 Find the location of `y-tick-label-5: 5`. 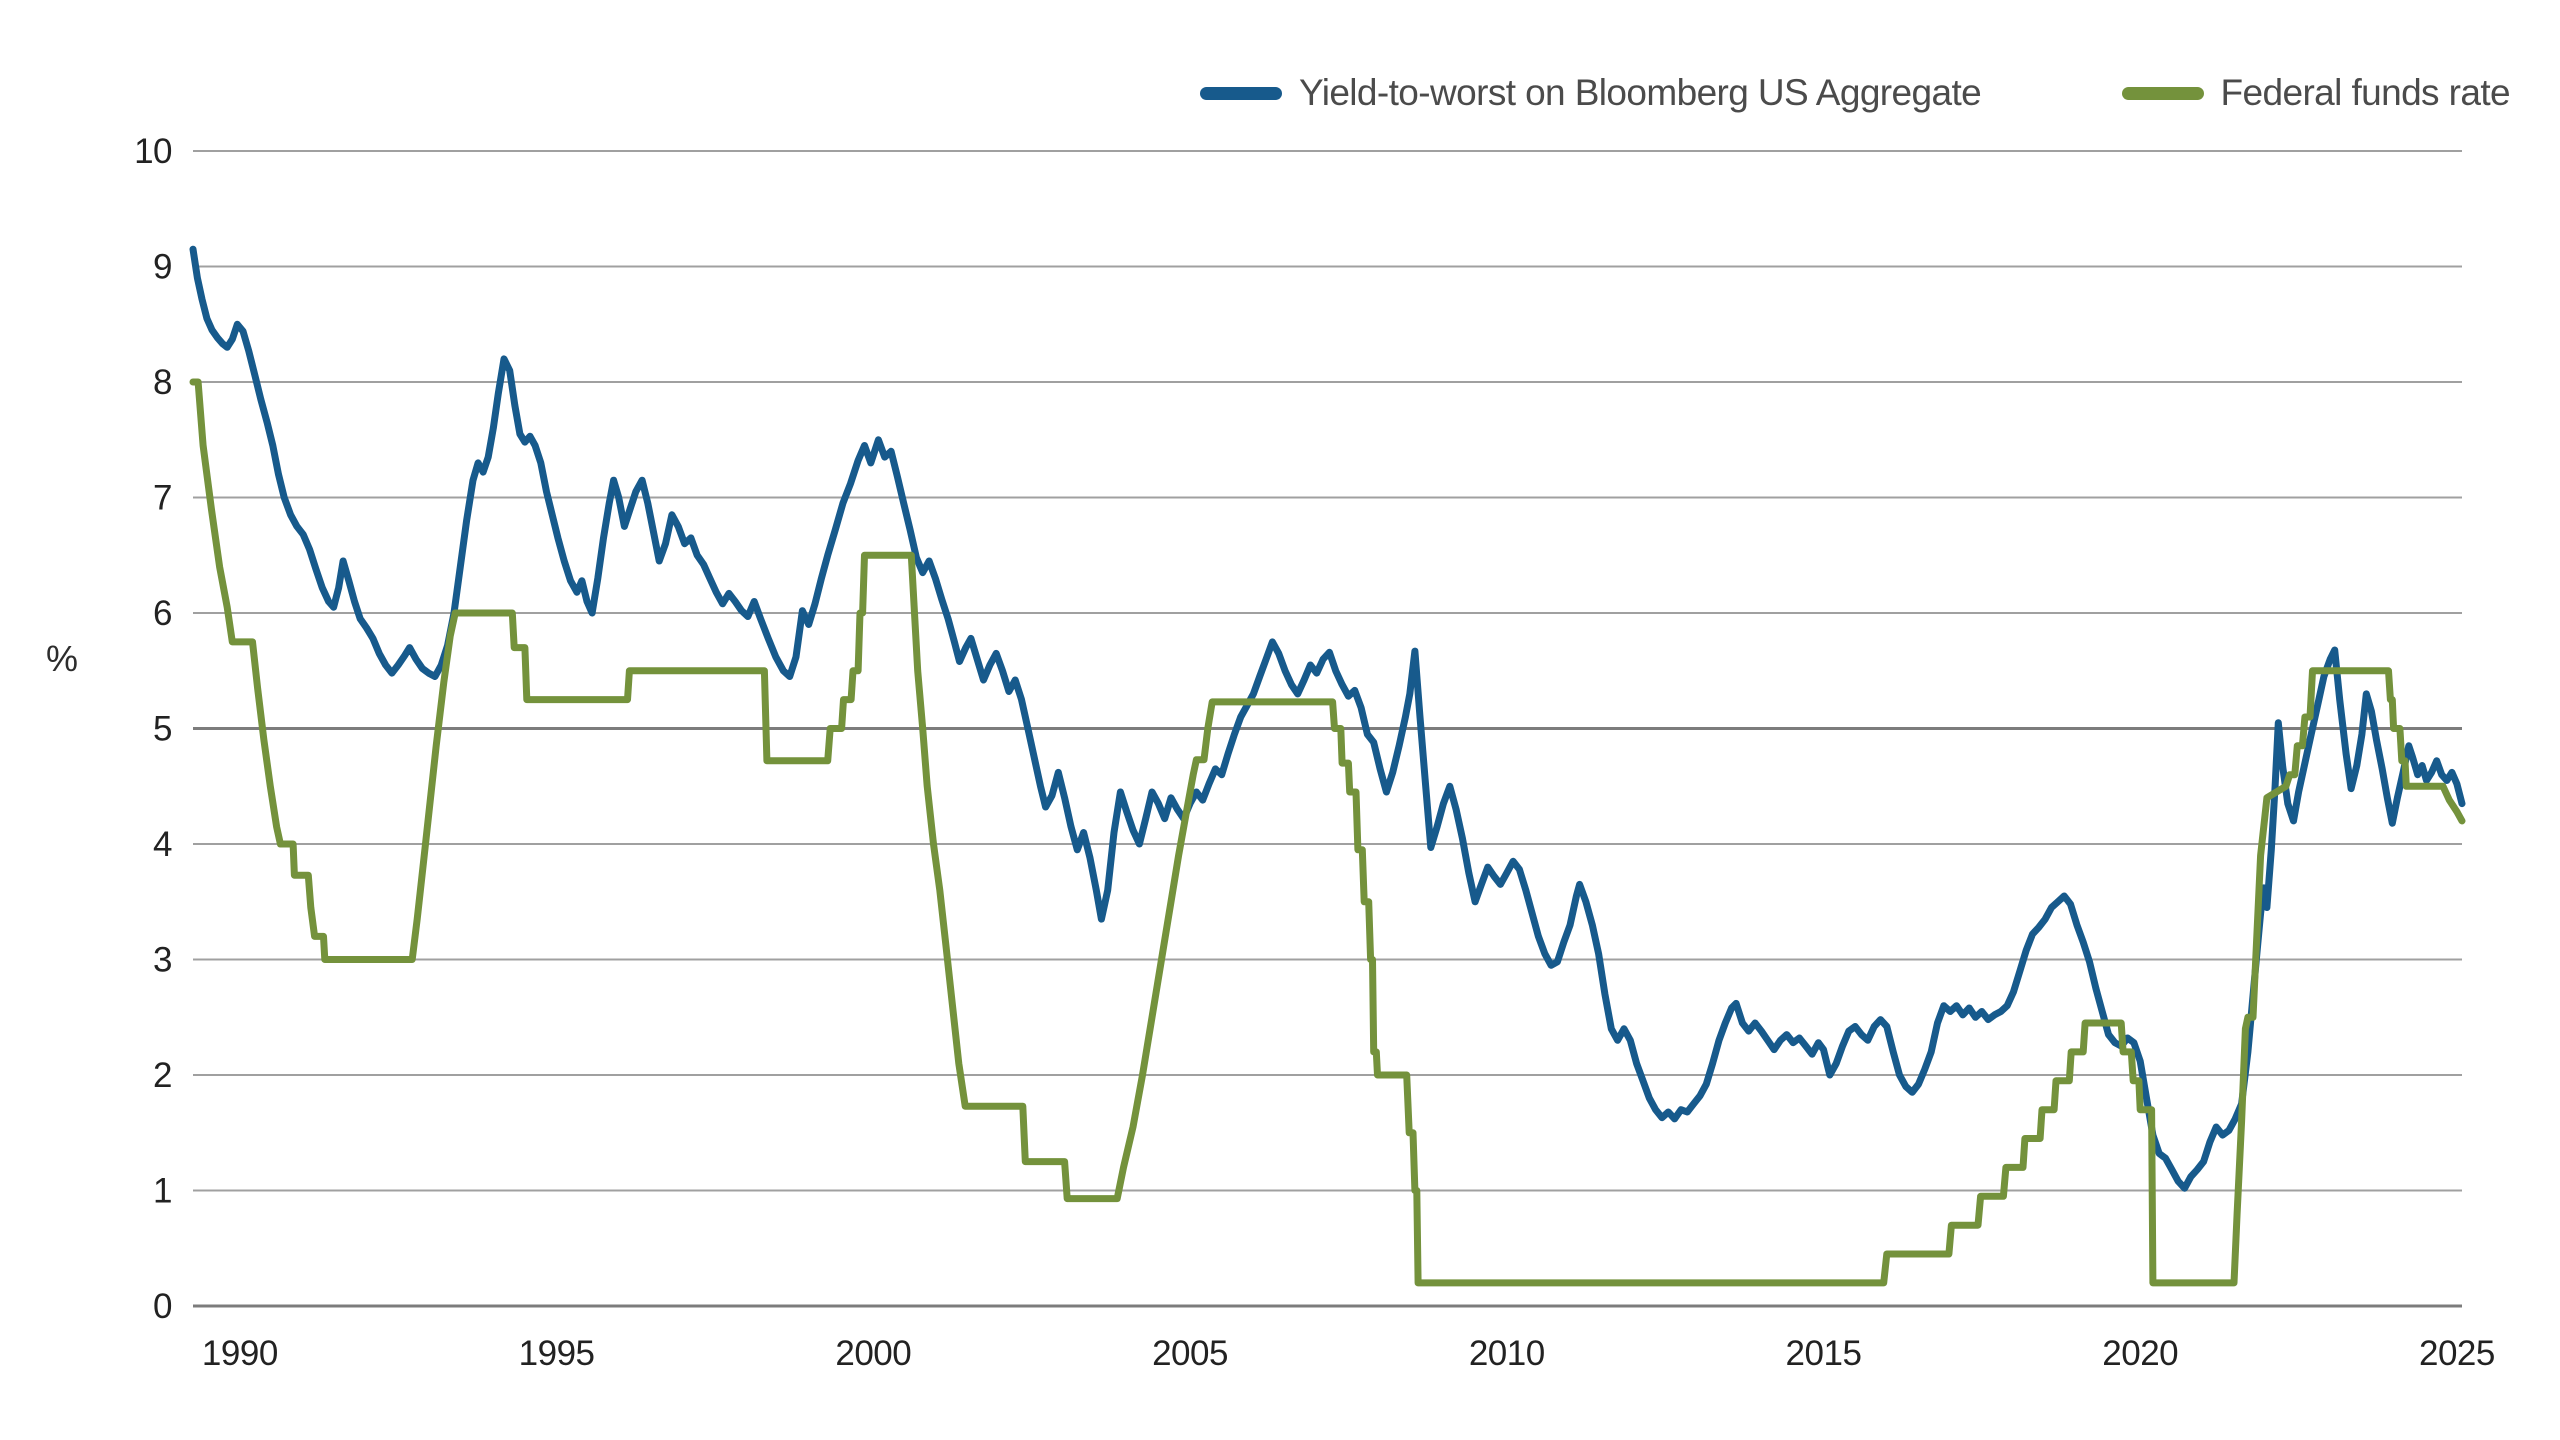

y-tick-label-5: 5 is located at coordinates (162, 729).